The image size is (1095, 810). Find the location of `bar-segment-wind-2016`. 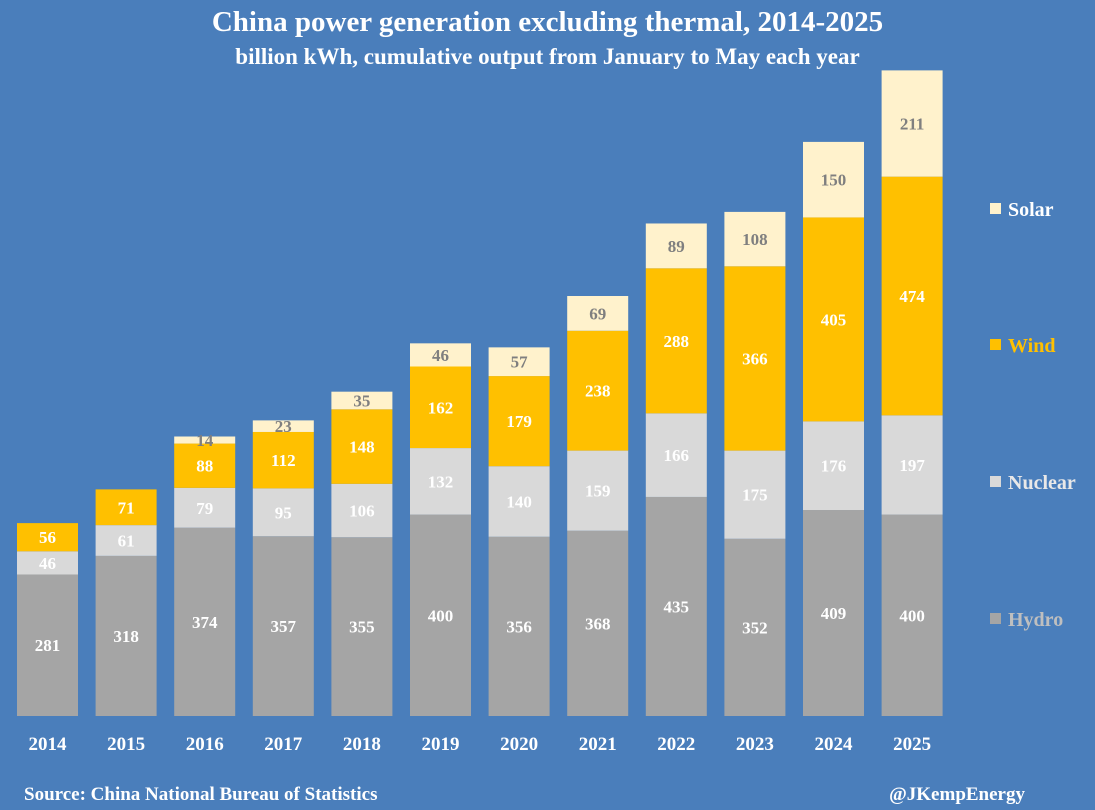

bar-segment-wind-2016 is located at coordinates (205, 465).